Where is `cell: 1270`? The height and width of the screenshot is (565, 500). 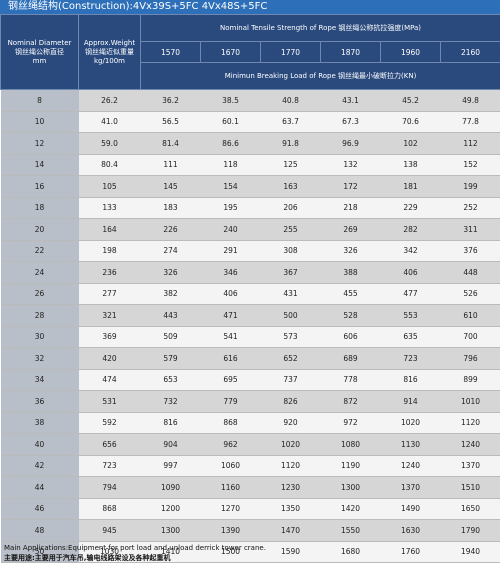
cell: 1270 is located at coordinates (230, 509).